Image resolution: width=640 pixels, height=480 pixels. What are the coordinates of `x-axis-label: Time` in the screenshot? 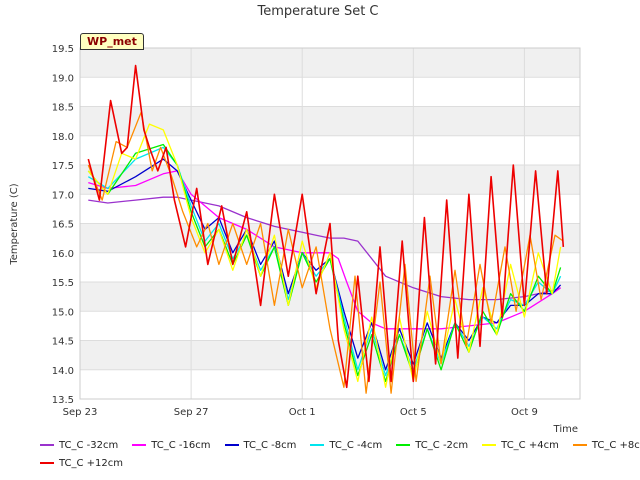 It's located at (565, 429).